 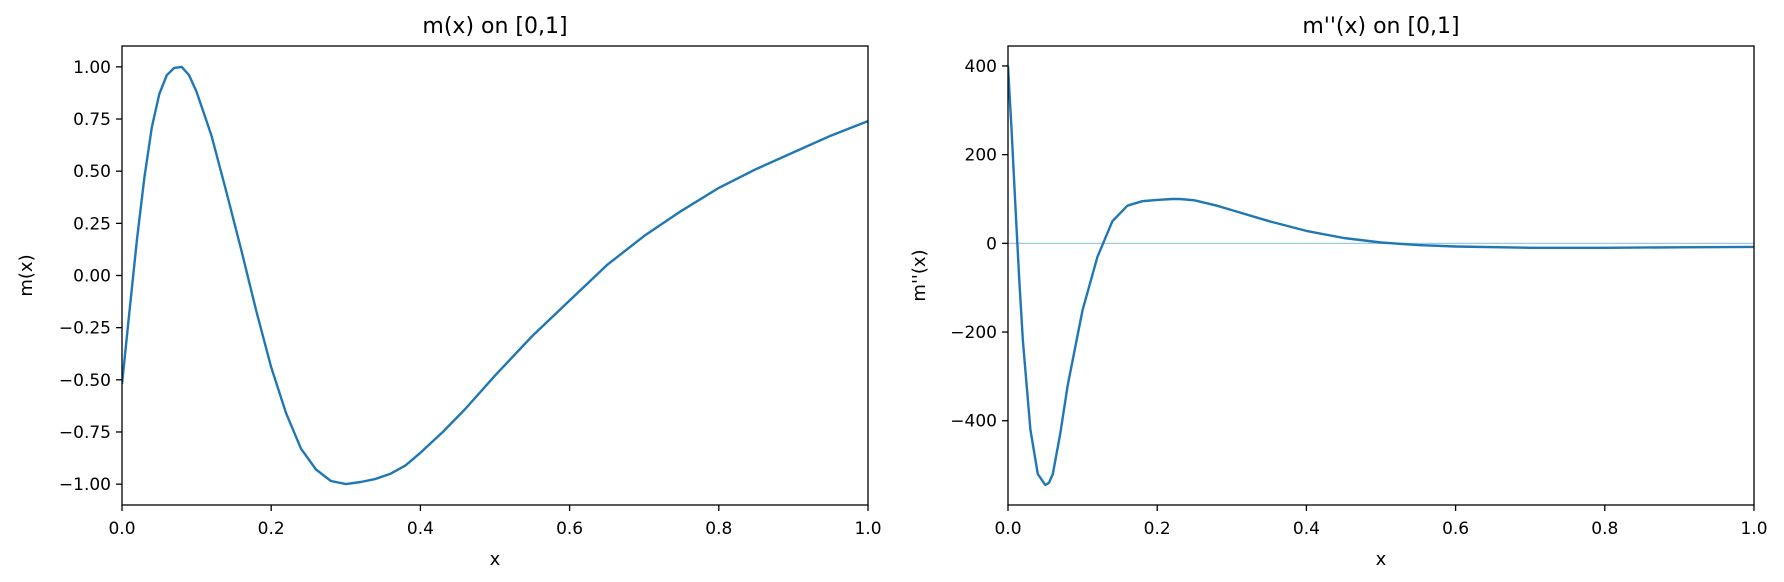 What do you see at coordinates (85, 485) in the screenshot?
I see `y-tick-label: −1.00` at bounding box center [85, 485].